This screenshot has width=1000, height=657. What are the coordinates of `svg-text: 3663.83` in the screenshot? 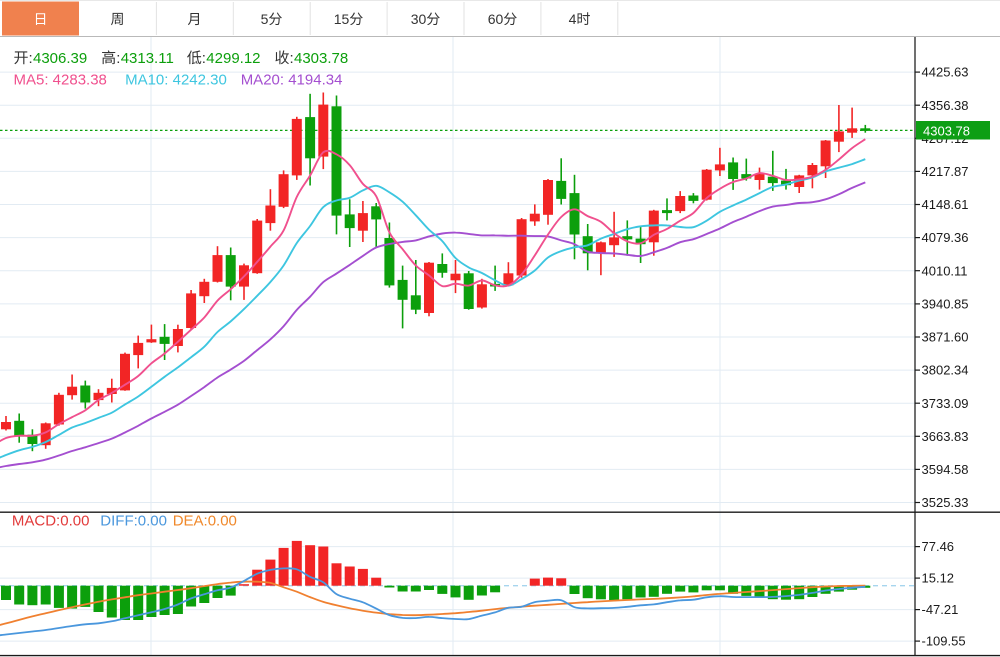 It's located at (945, 436).